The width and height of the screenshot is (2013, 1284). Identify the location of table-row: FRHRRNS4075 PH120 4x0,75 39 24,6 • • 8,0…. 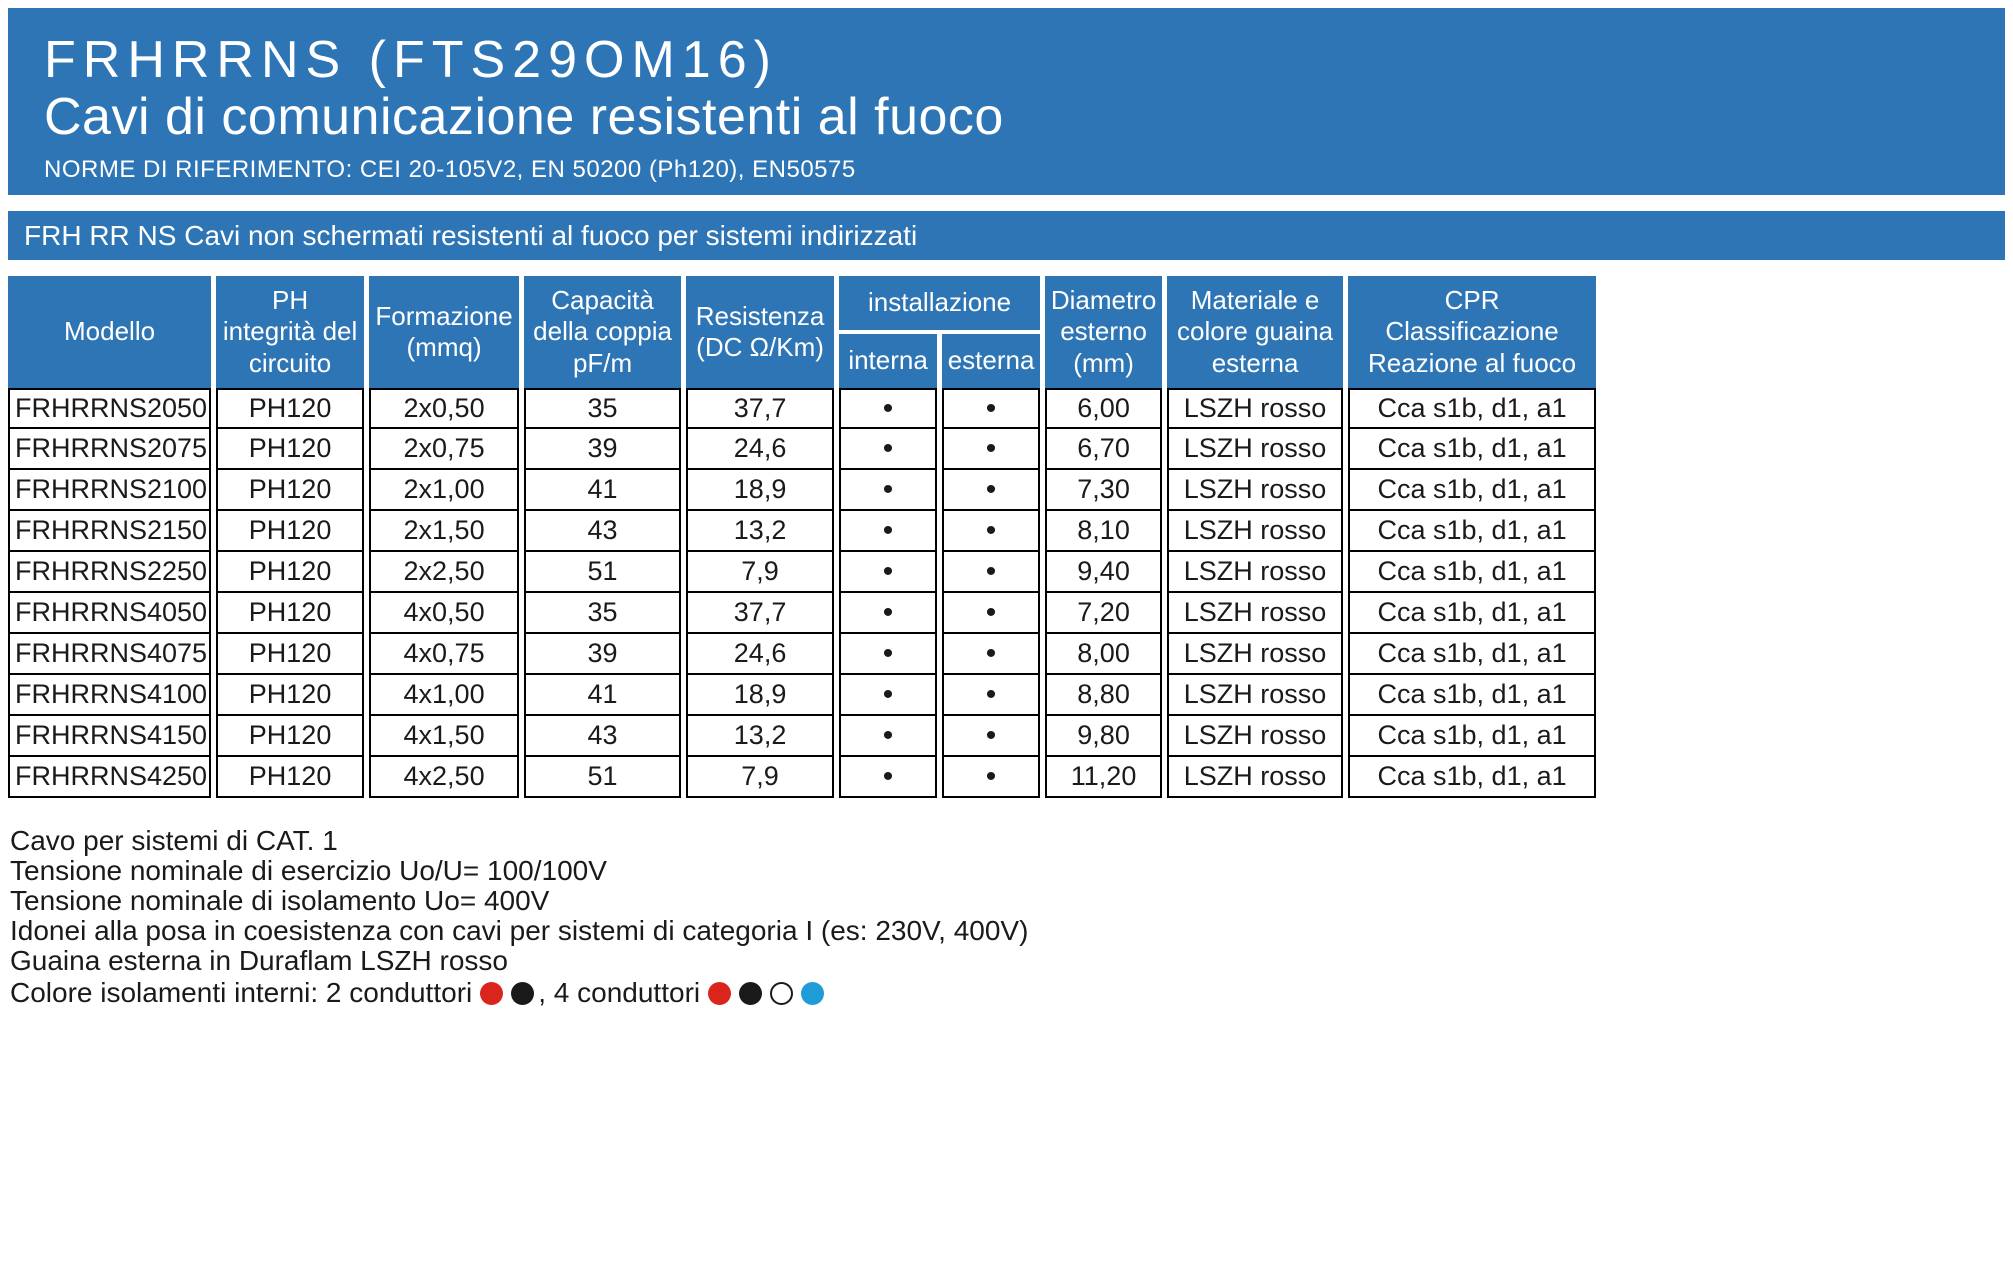
(802, 654).